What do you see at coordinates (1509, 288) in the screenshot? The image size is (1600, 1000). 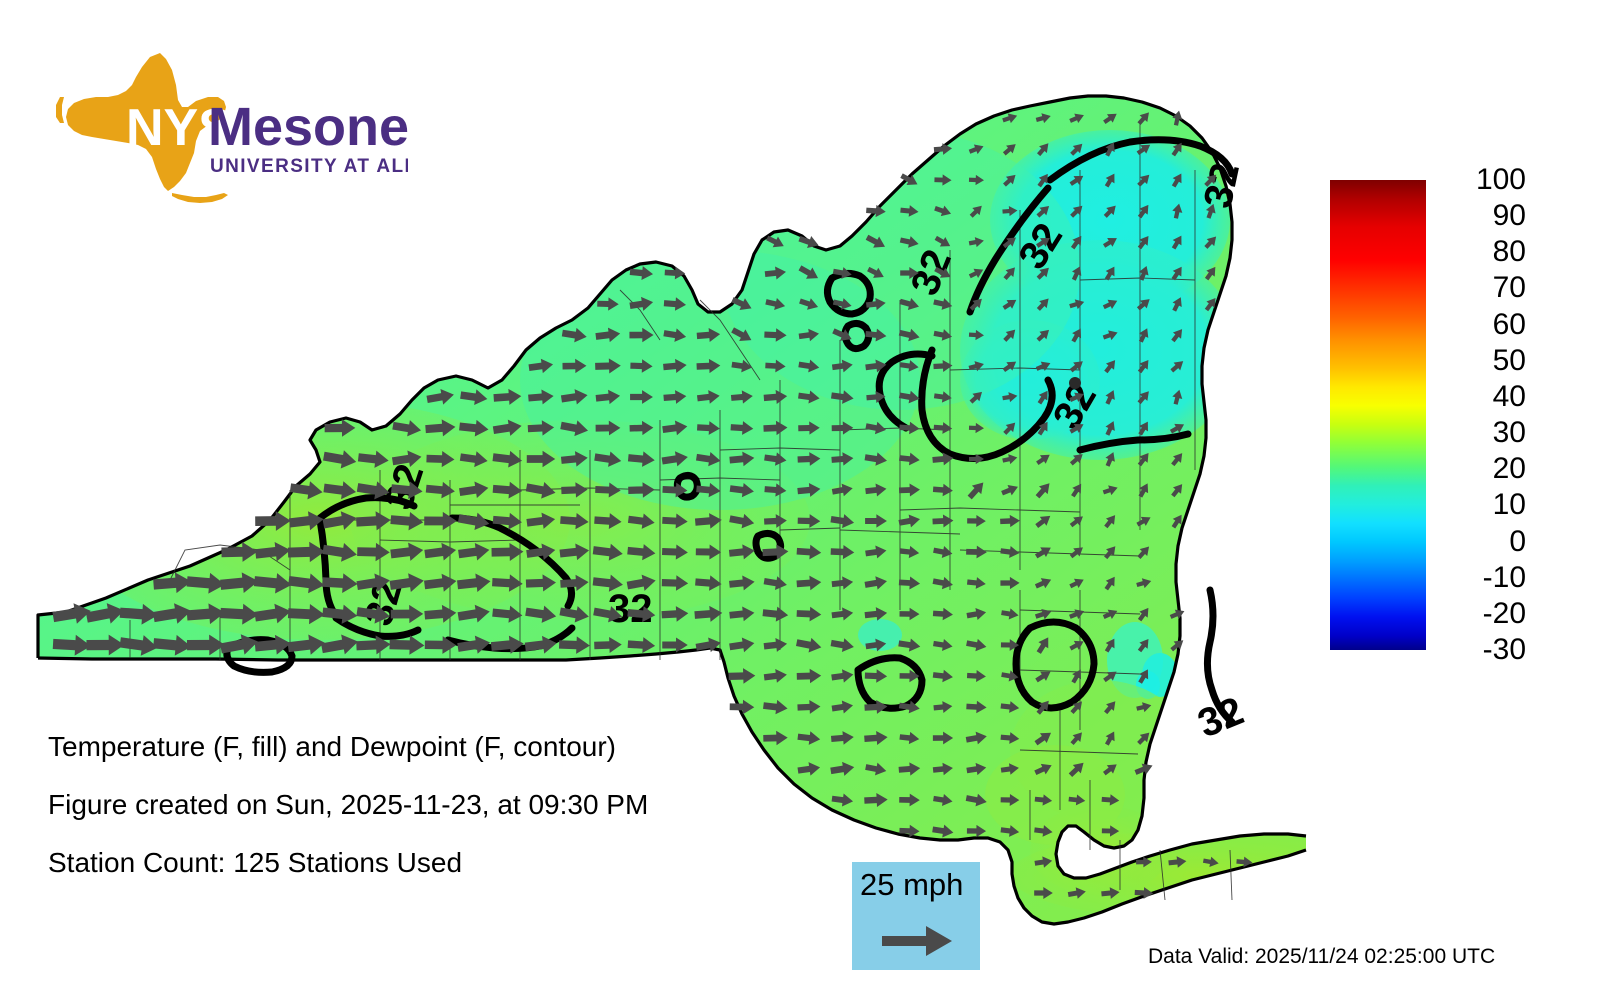 I see `colorbar-tick: 70` at bounding box center [1509, 288].